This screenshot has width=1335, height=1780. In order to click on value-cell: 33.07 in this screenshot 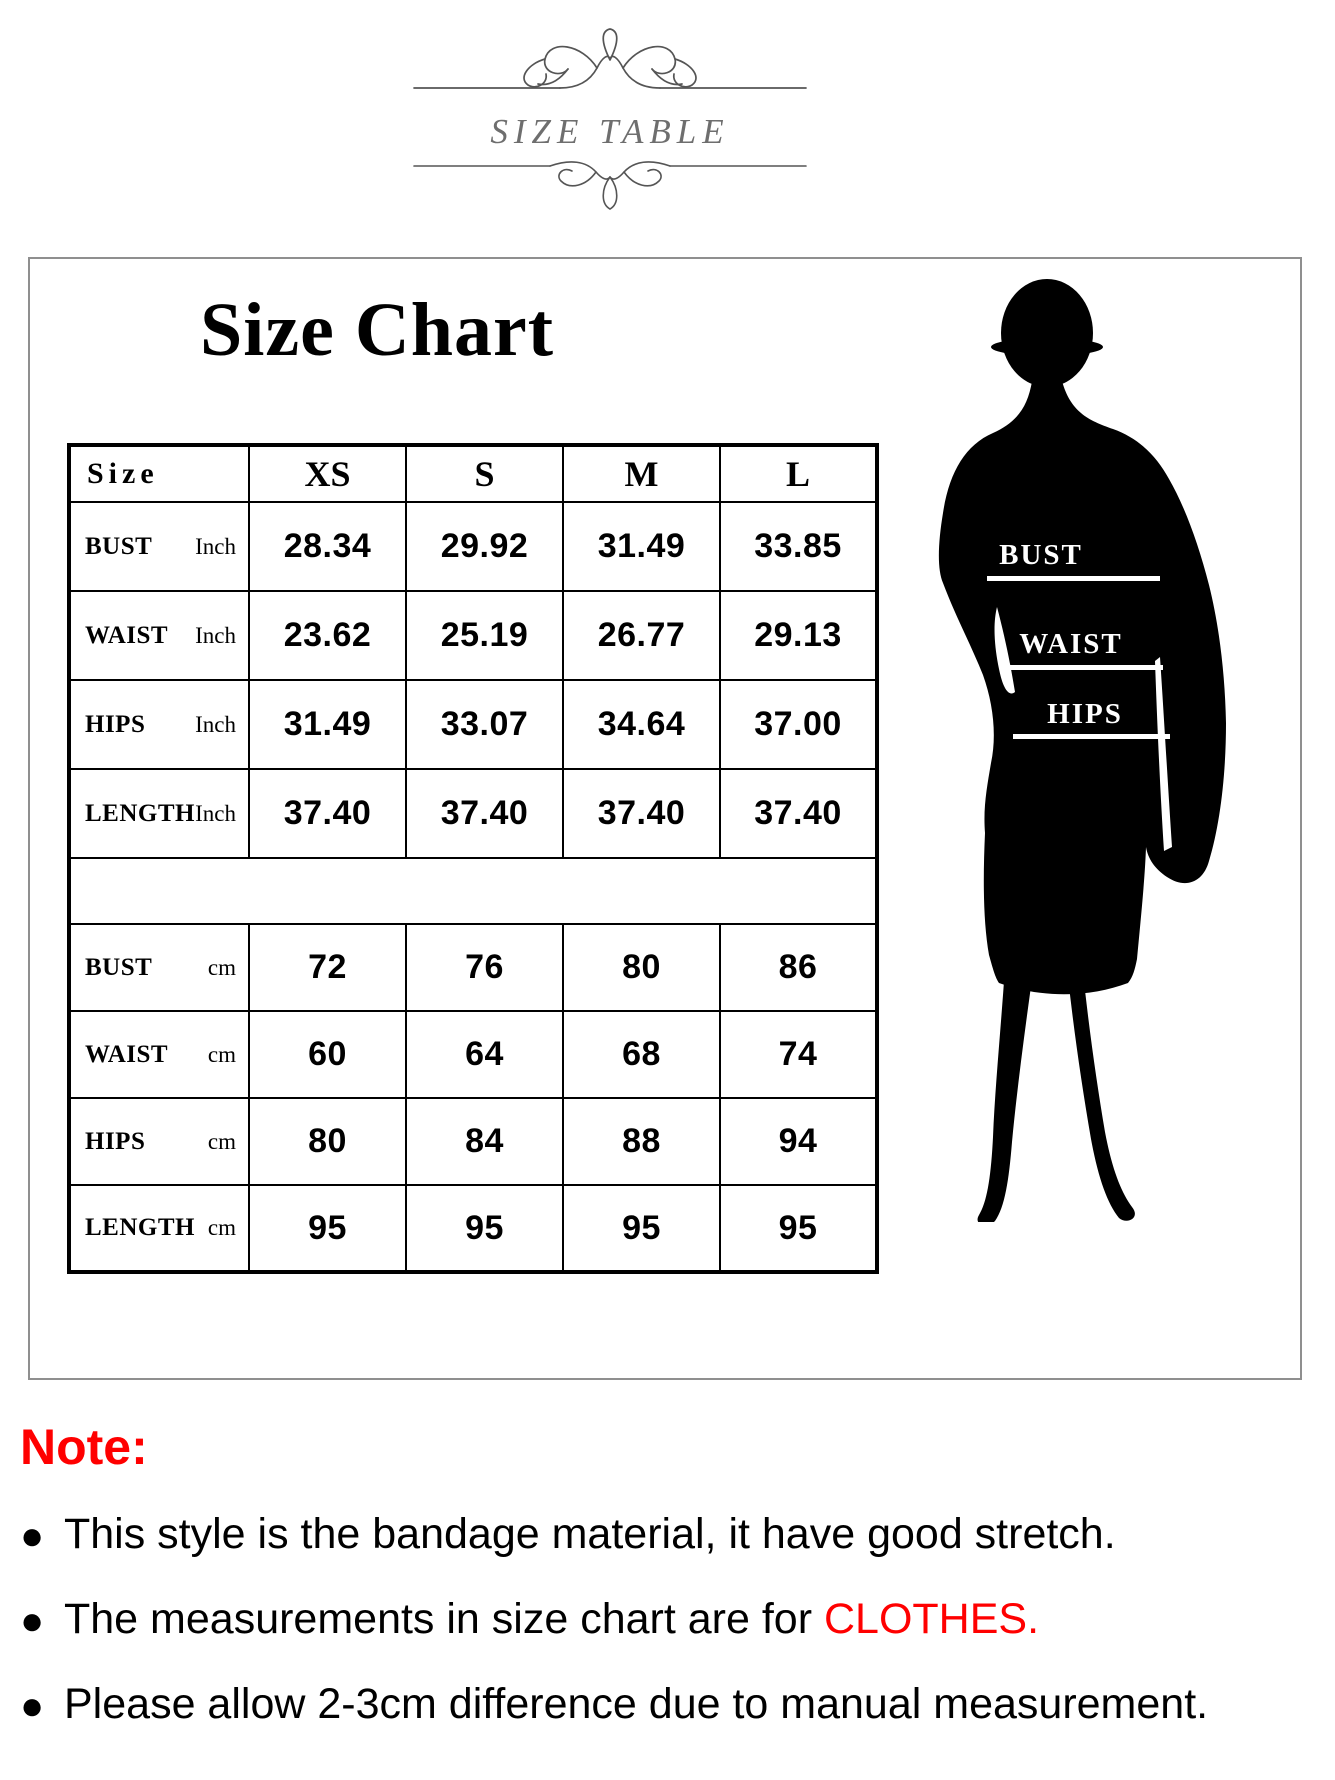, I will do `click(484, 724)`.